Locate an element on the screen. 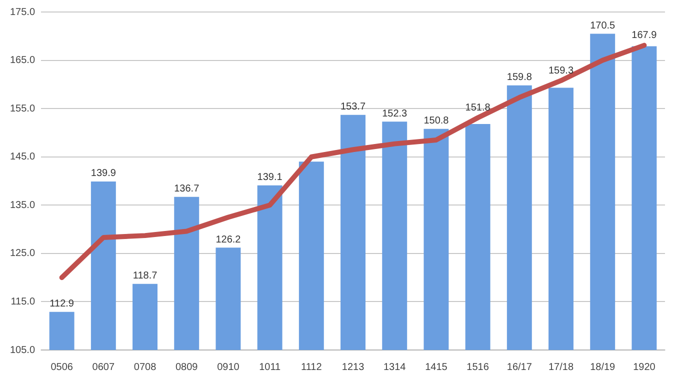  y-tick-label: 105.0 is located at coordinates (23, 350).